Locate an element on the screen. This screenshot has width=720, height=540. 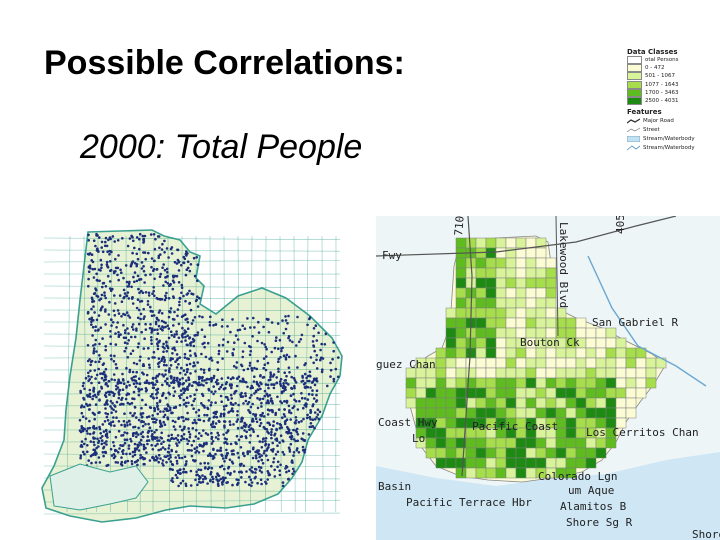
legend-unit-swatch is located at coordinates (634, 60).